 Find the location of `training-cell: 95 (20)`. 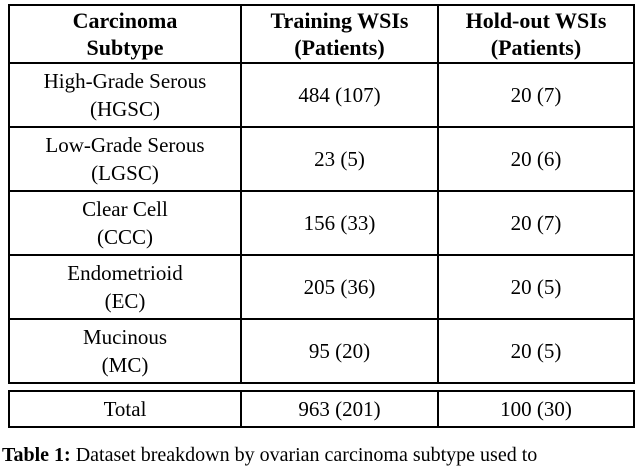

training-cell: 95 (20) is located at coordinates (339, 351).